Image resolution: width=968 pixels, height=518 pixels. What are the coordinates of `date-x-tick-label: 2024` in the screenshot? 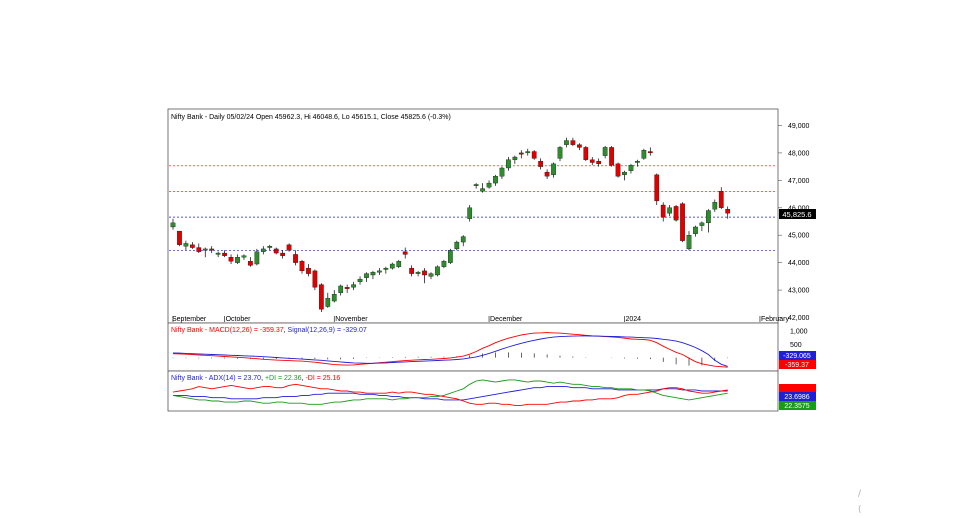 It's located at (634, 319).